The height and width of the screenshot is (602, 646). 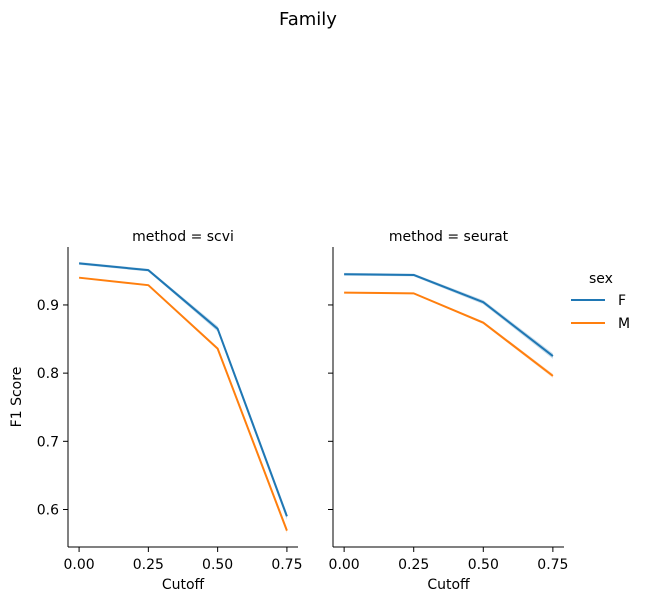 What do you see at coordinates (624, 324) in the screenshot?
I see `legend-entry-label: M` at bounding box center [624, 324].